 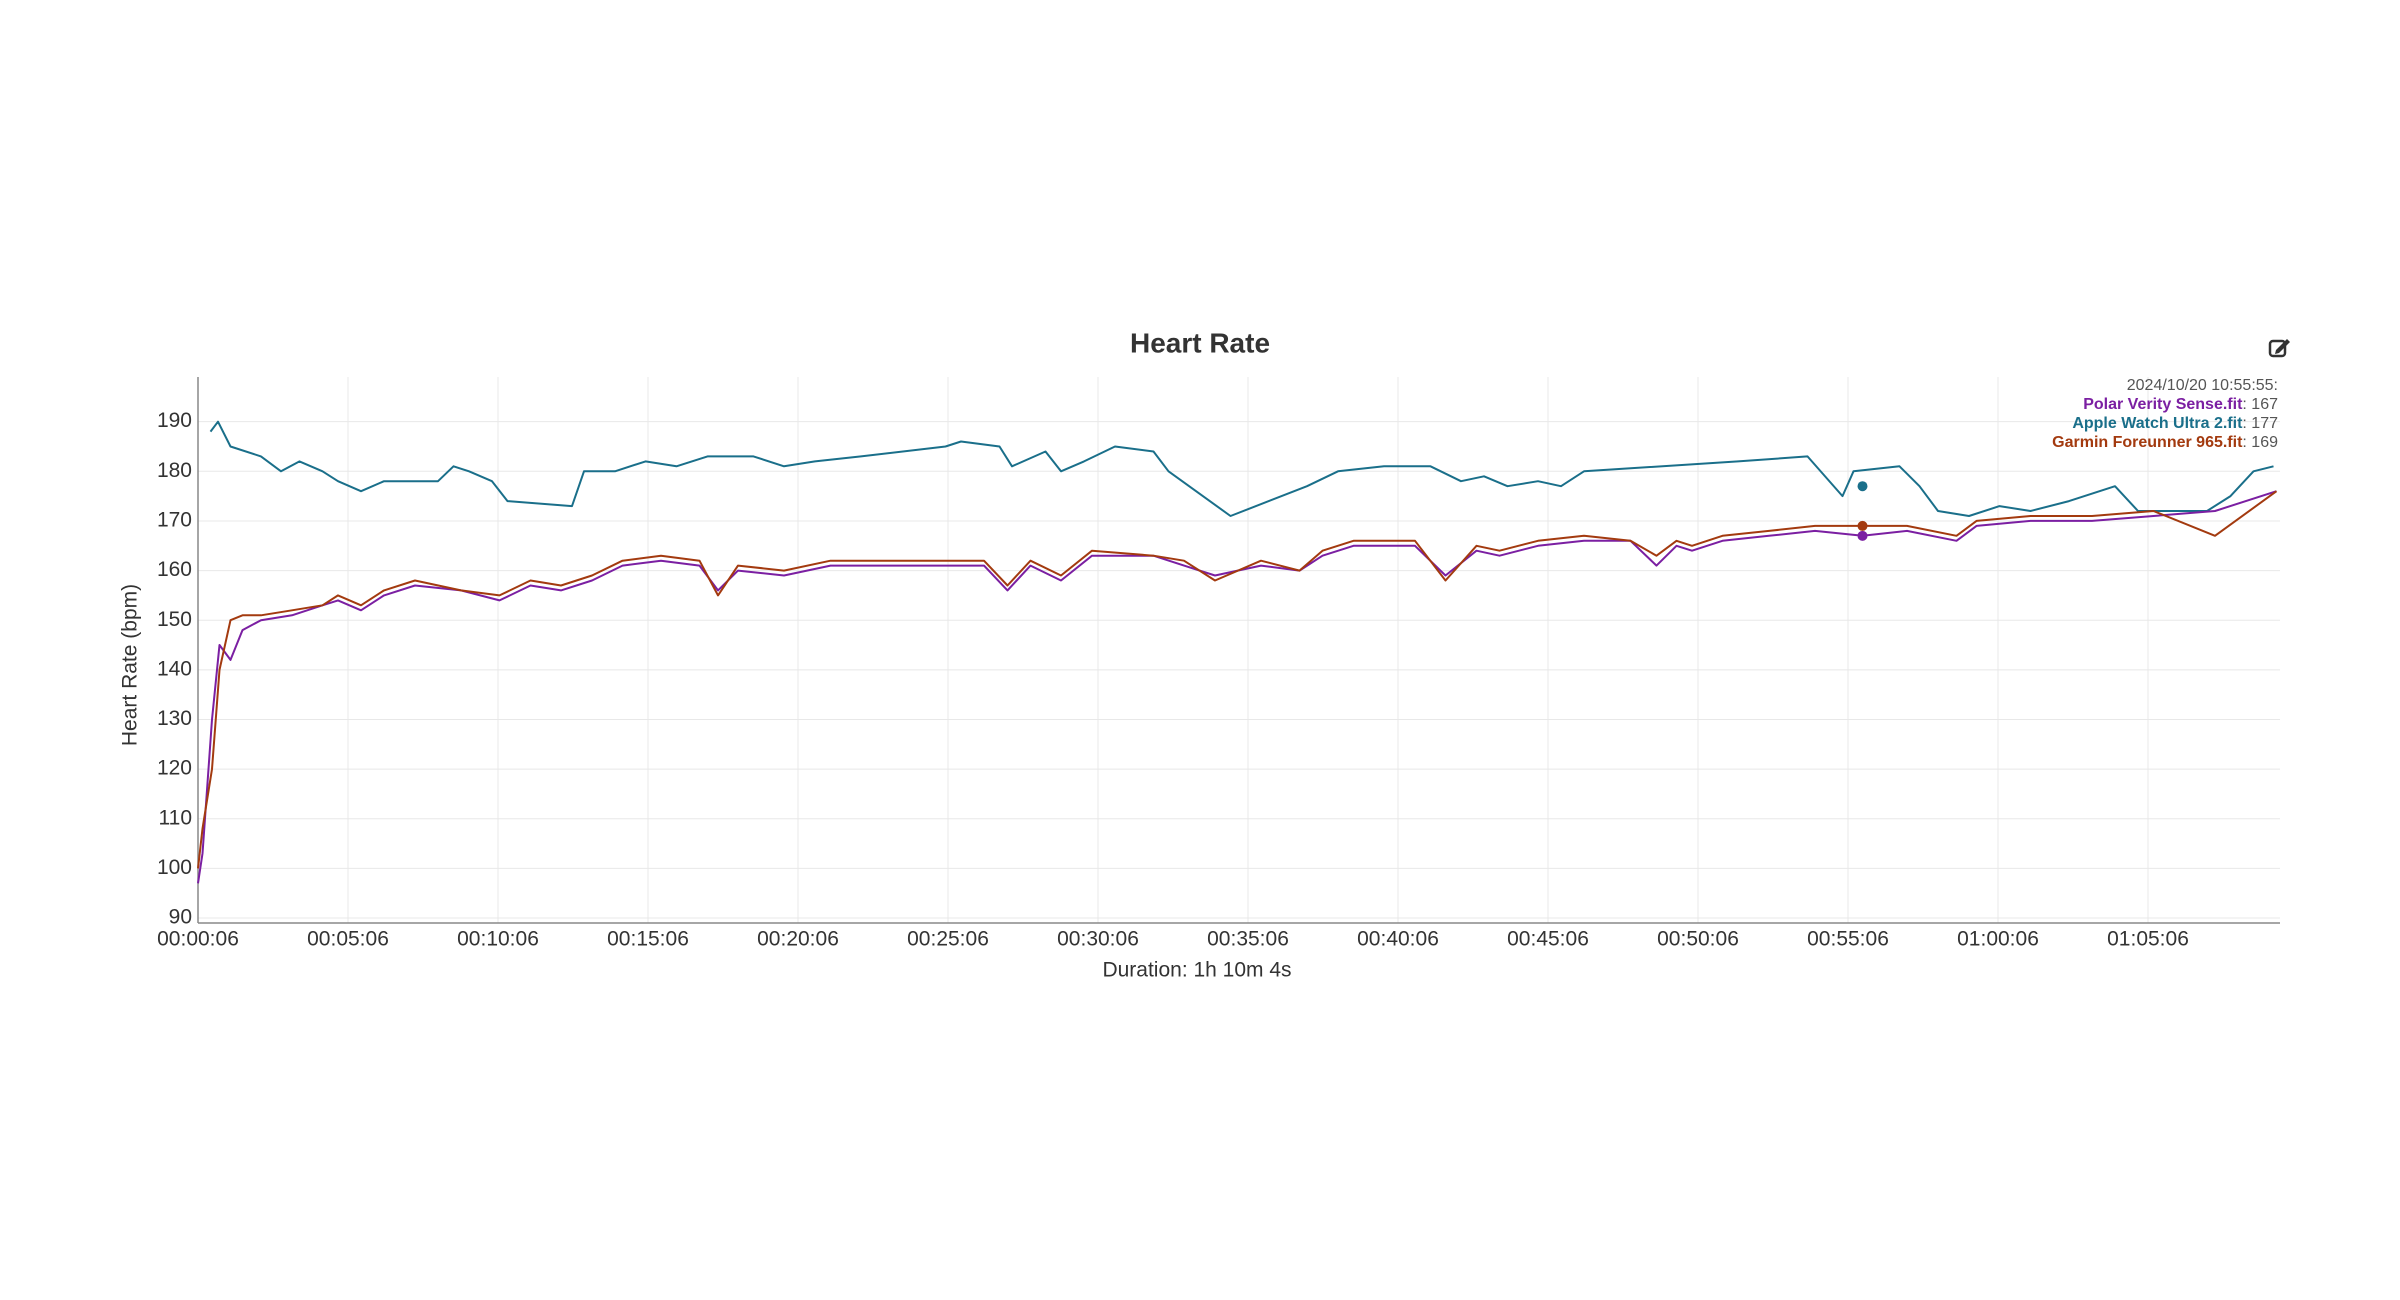 What do you see at coordinates (1098, 939) in the screenshot?
I see `x-tick-label: 00:30:06` at bounding box center [1098, 939].